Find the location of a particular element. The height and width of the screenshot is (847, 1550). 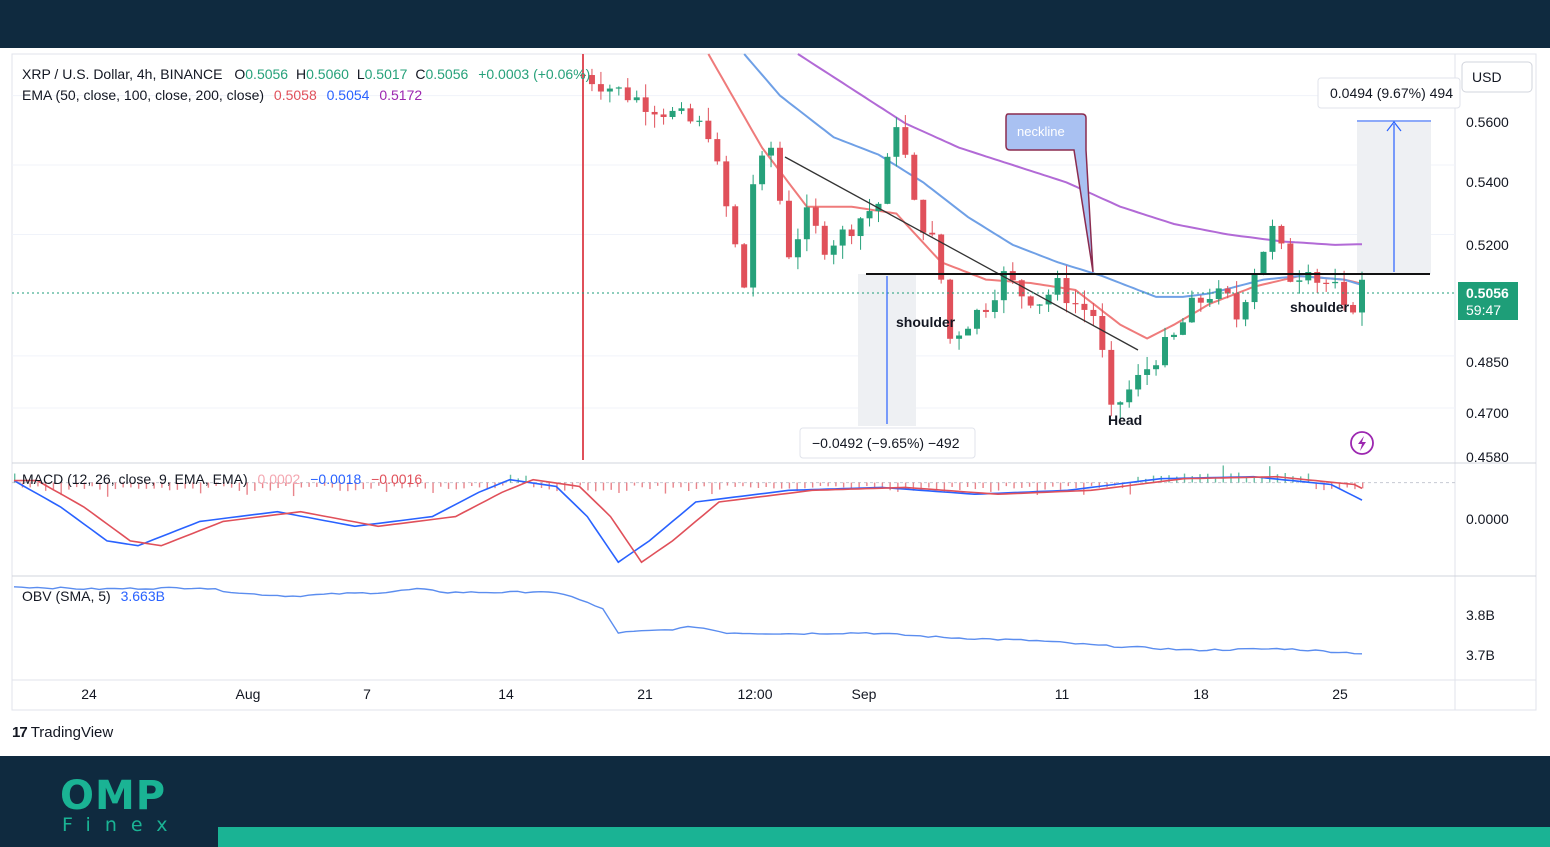

macd-signal-line is located at coordinates (688, 519).